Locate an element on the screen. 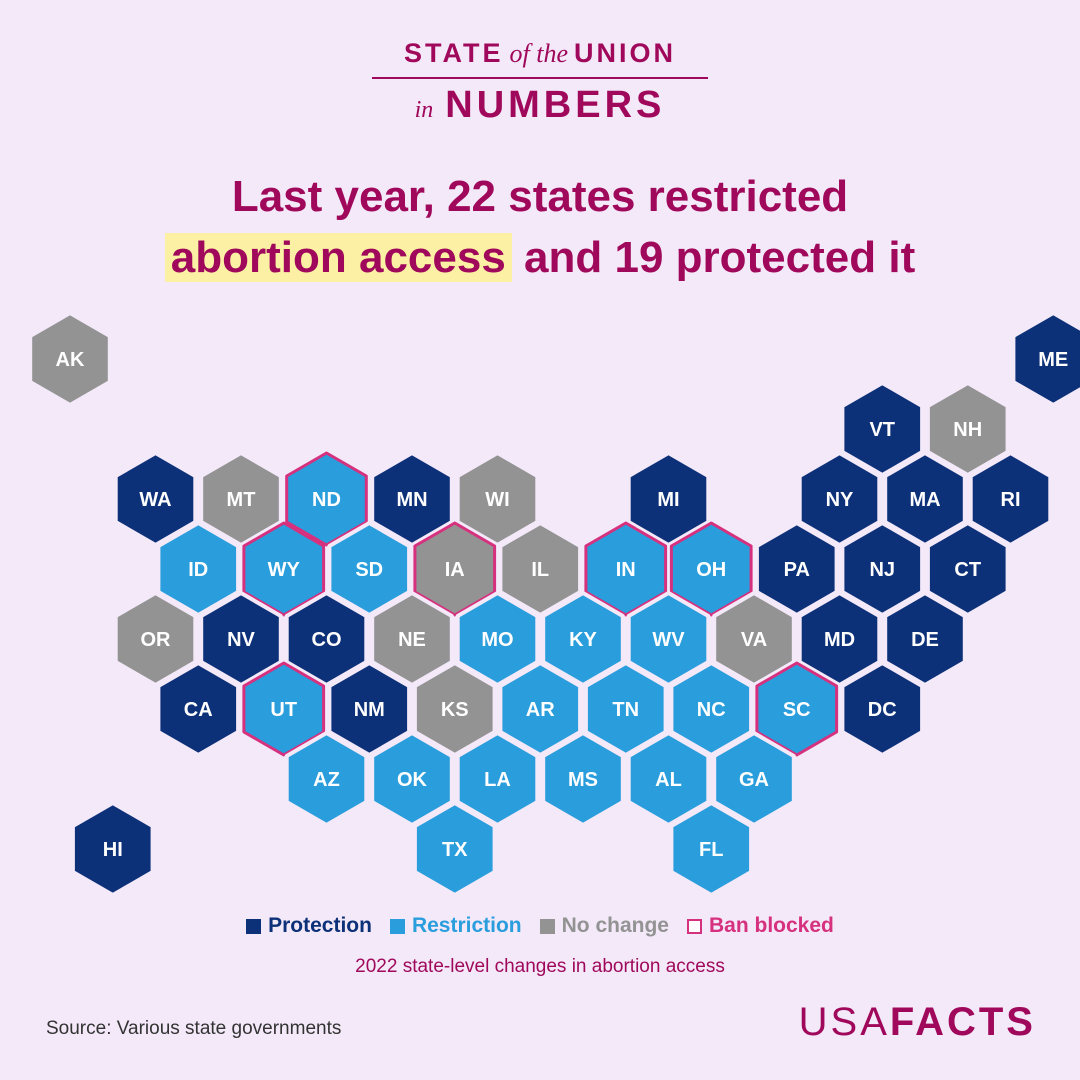  state-hex-ny: NY is located at coordinates (839, 499).